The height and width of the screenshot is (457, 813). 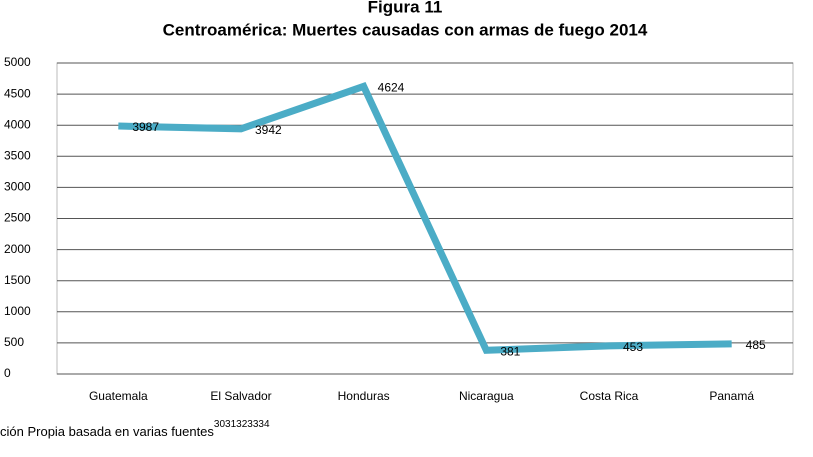 I want to click on x-tick-label: Nicaragua, so click(x=486, y=396).